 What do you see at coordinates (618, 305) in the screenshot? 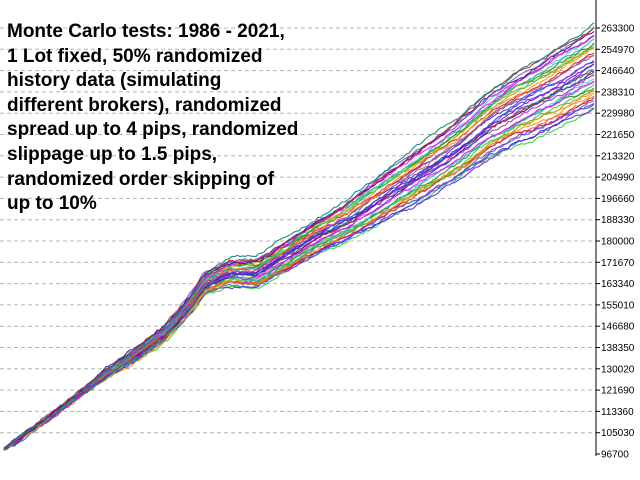
I see `y-tick-label: 155010` at bounding box center [618, 305].